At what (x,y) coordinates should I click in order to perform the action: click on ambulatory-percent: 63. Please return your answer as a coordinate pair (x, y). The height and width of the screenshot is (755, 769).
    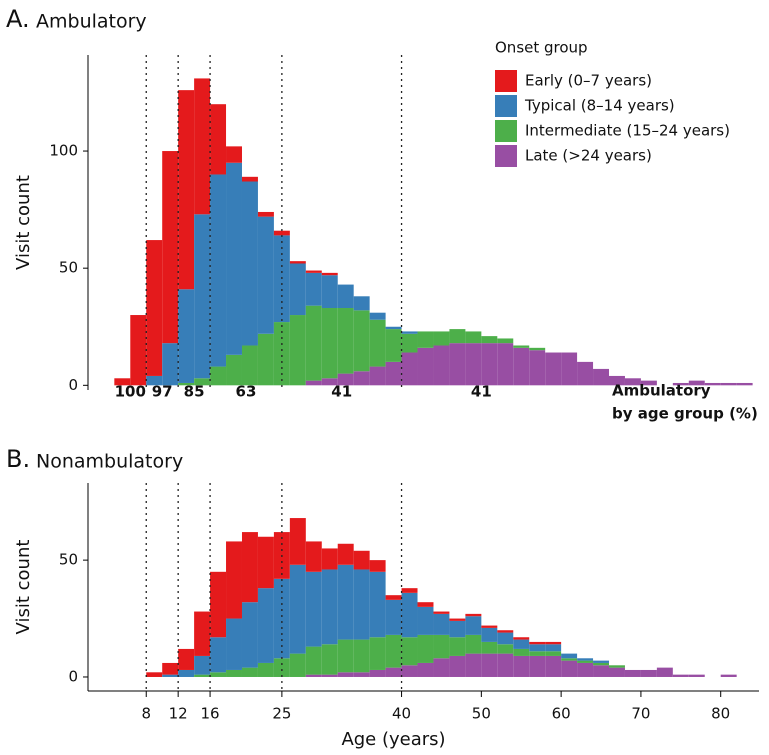
    Looking at the image, I should click on (246, 392).